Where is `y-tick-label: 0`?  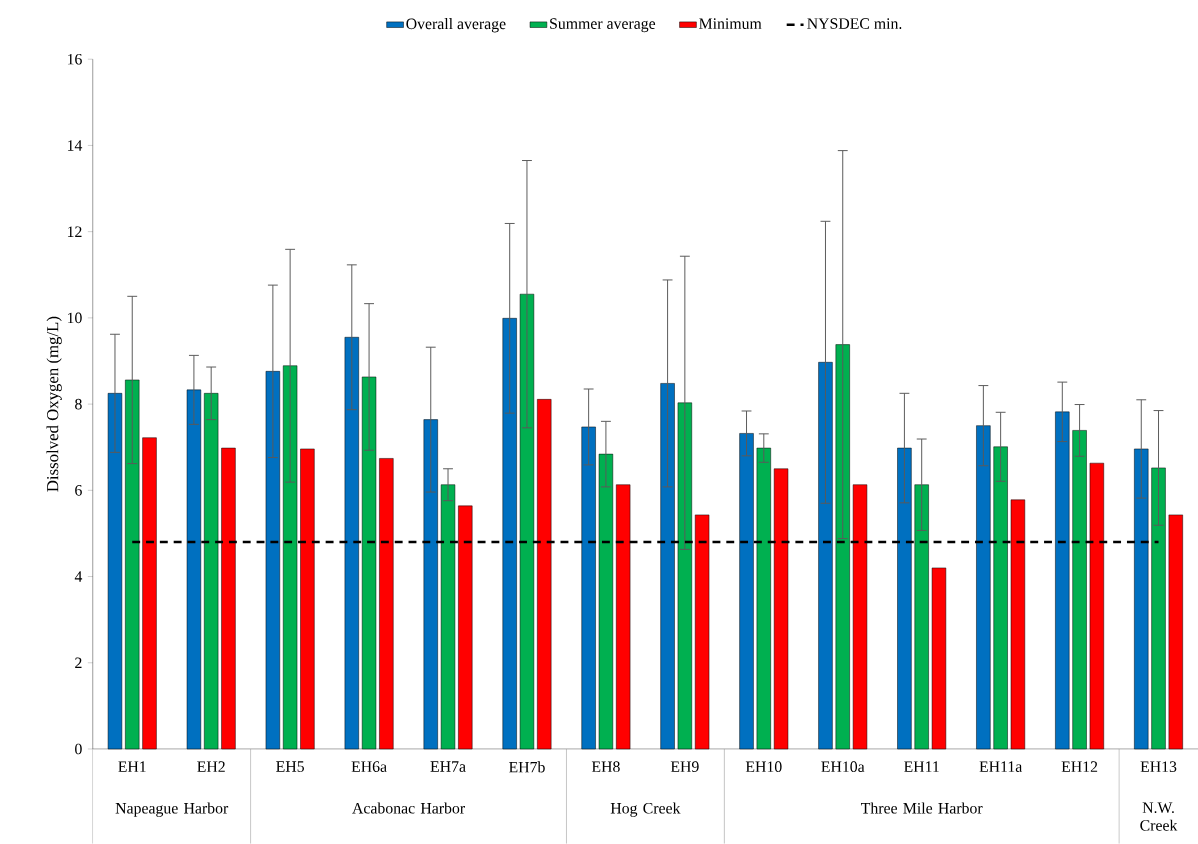
y-tick-label: 0 is located at coordinates (78, 749).